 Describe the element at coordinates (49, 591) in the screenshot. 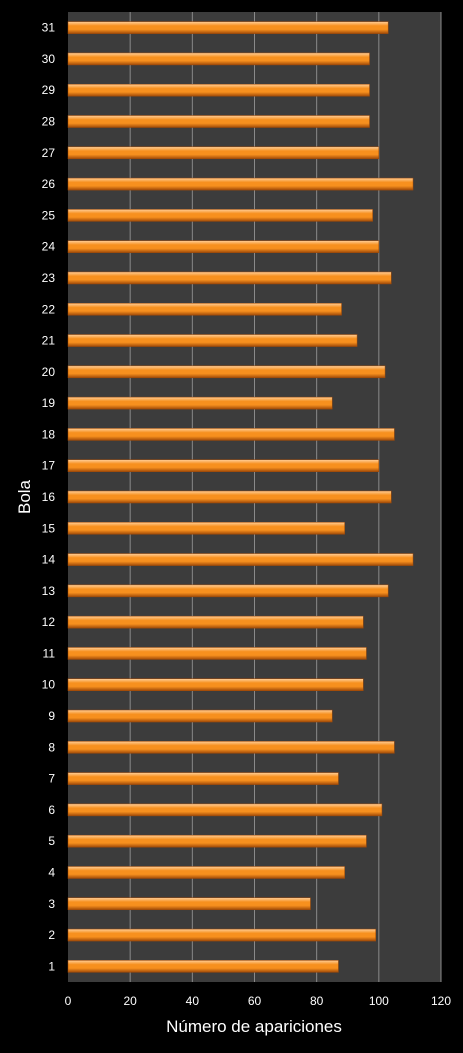

I see `y-tick-label: 13` at that location.